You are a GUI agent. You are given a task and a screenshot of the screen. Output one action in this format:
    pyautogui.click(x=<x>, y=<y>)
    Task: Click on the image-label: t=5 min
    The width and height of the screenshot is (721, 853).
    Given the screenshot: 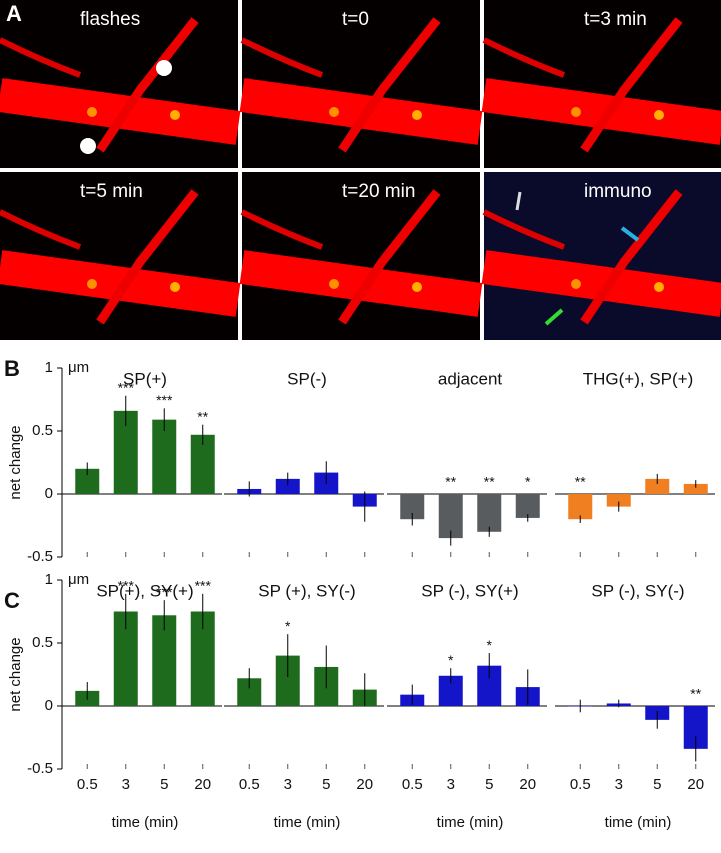 What is the action you would take?
    pyautogui.click(x=111, y=191)
    